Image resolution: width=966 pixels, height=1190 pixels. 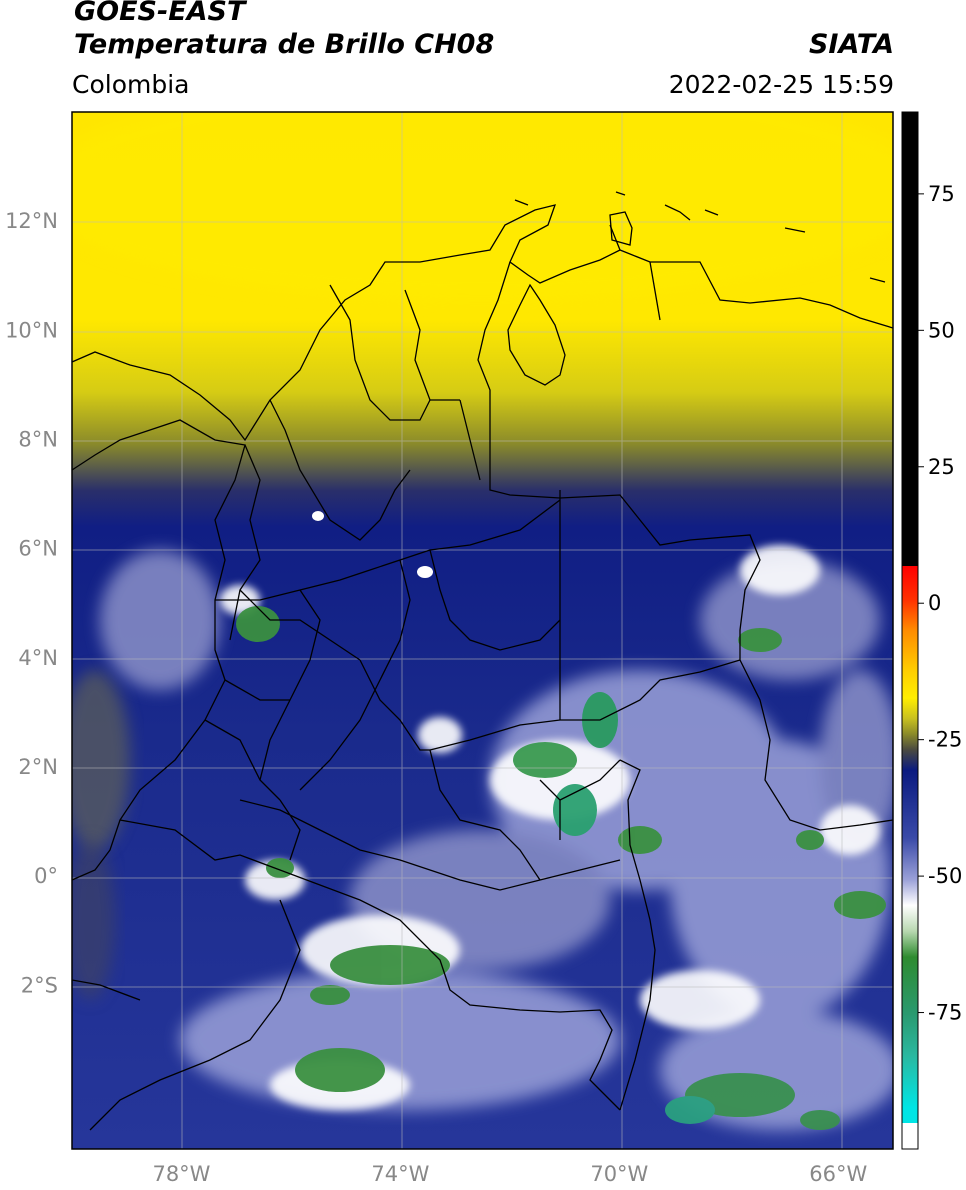 I want to click on latitude-label: 4°N, so click(x=38, y=658).